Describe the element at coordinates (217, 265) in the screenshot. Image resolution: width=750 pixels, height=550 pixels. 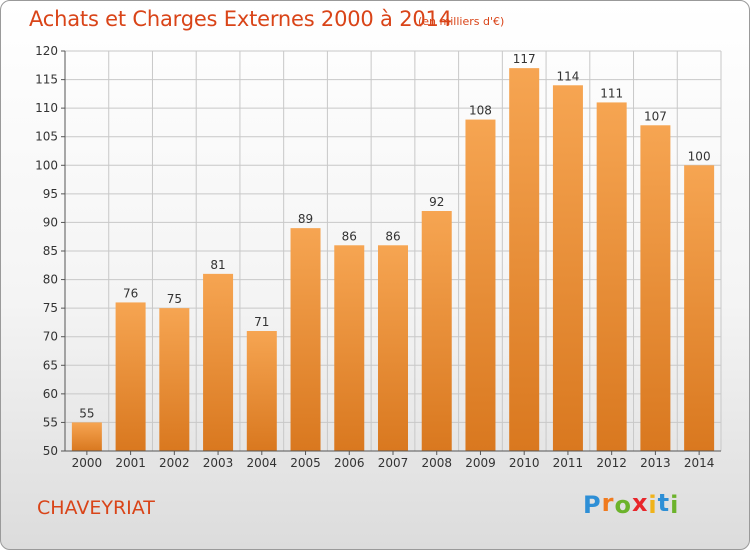
I see `data-label: 81` at that location.